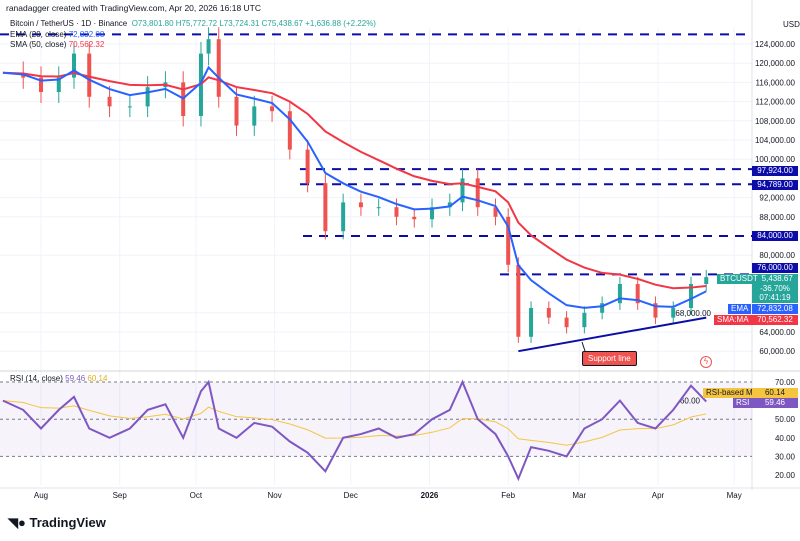 Image resolution: width=800 pixels, height=541 pixels. Describe the element at coordinates (579, 495) in the screenshot. I see `x-tick: Mar` at that location.